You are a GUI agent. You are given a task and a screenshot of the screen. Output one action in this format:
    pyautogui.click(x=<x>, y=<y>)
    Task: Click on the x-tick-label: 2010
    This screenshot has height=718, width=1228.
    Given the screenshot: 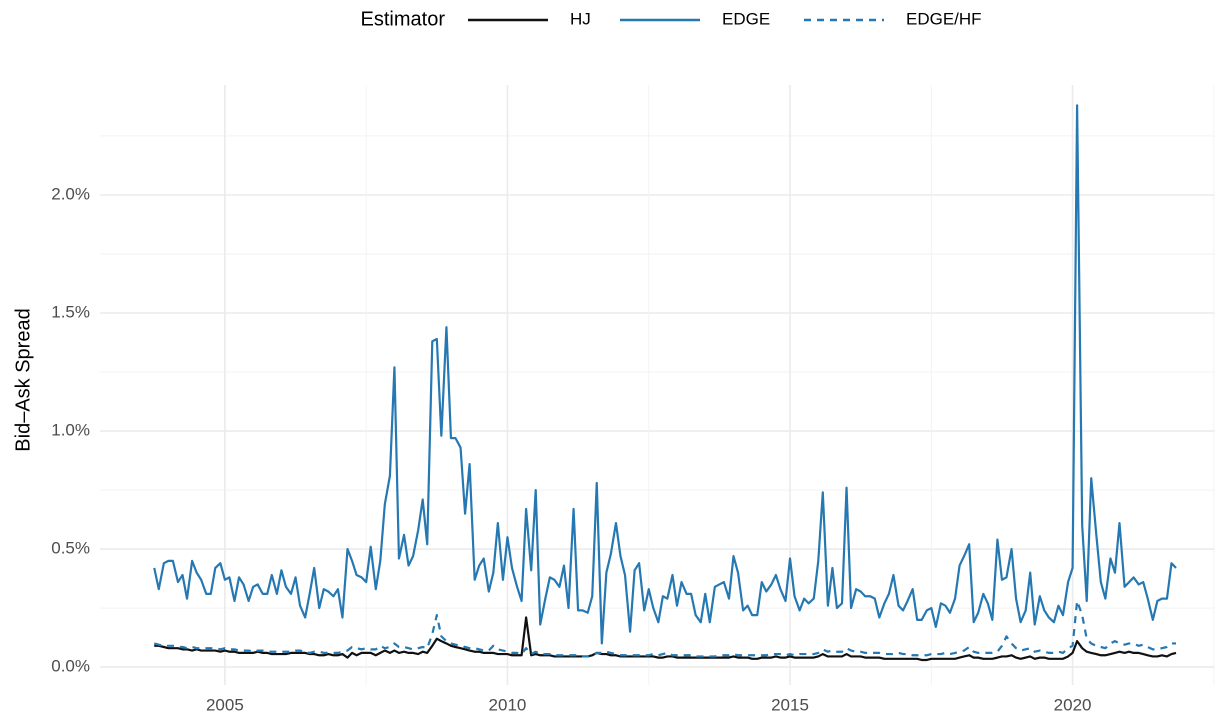 What is the action you would take?
    pyautogui.click(x=508, y=704)
    